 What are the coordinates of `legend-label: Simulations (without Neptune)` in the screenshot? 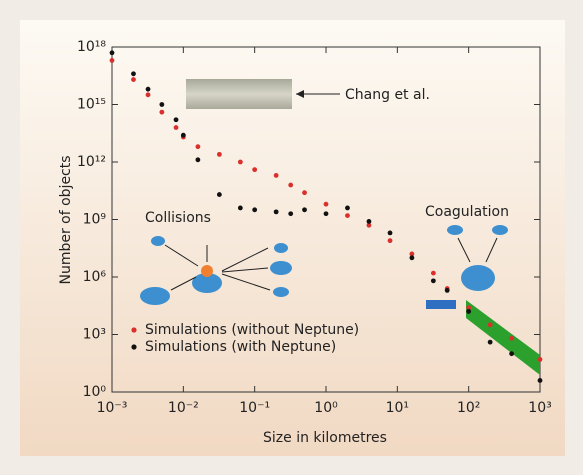 It's located at (252, 330).